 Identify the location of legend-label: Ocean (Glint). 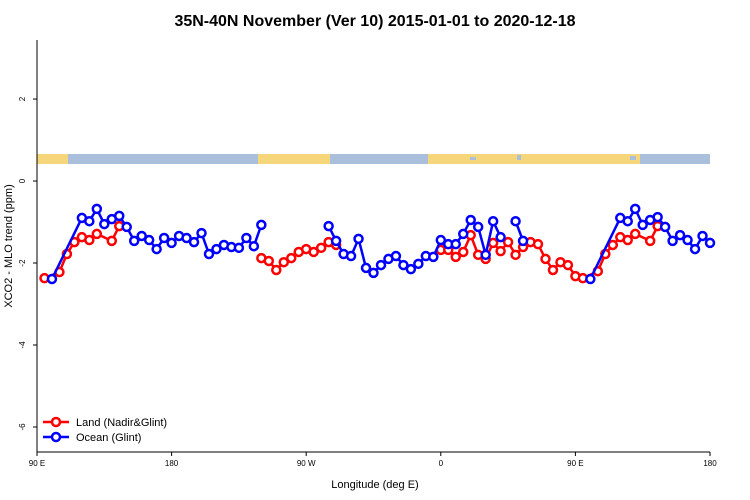
(108, 438).